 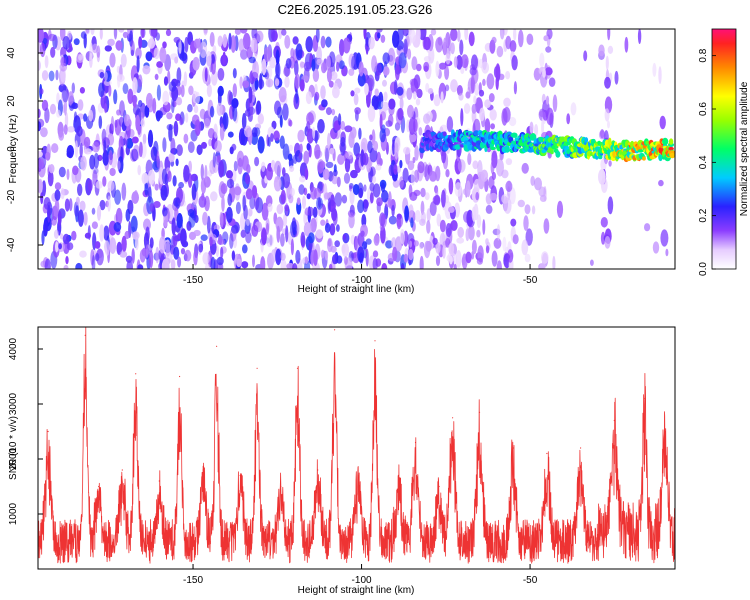 I want to click on bottom-y-tick-label: 3000, so click(x=13, y=403).